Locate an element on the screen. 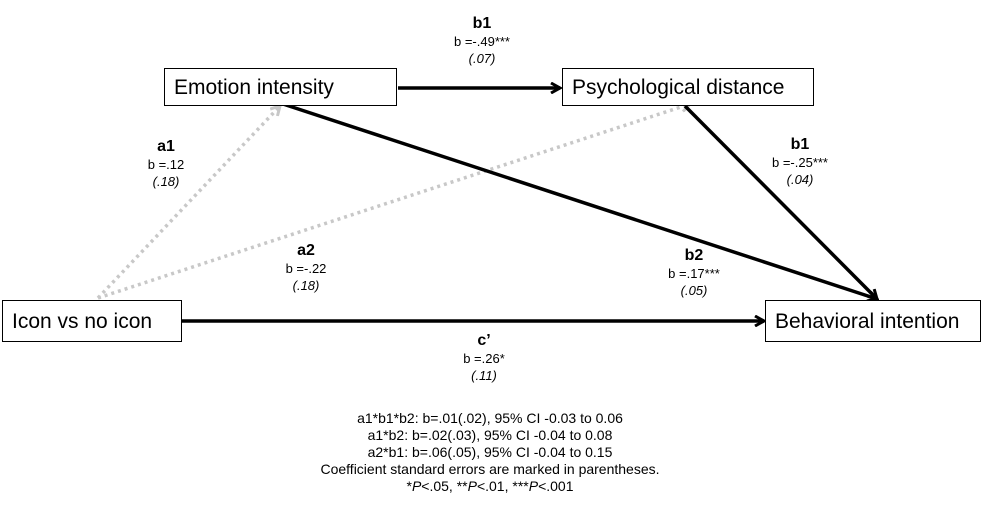 The width and height of the screenshot is (981, 519). path-name: b2 is located at coordinates (694, 255).